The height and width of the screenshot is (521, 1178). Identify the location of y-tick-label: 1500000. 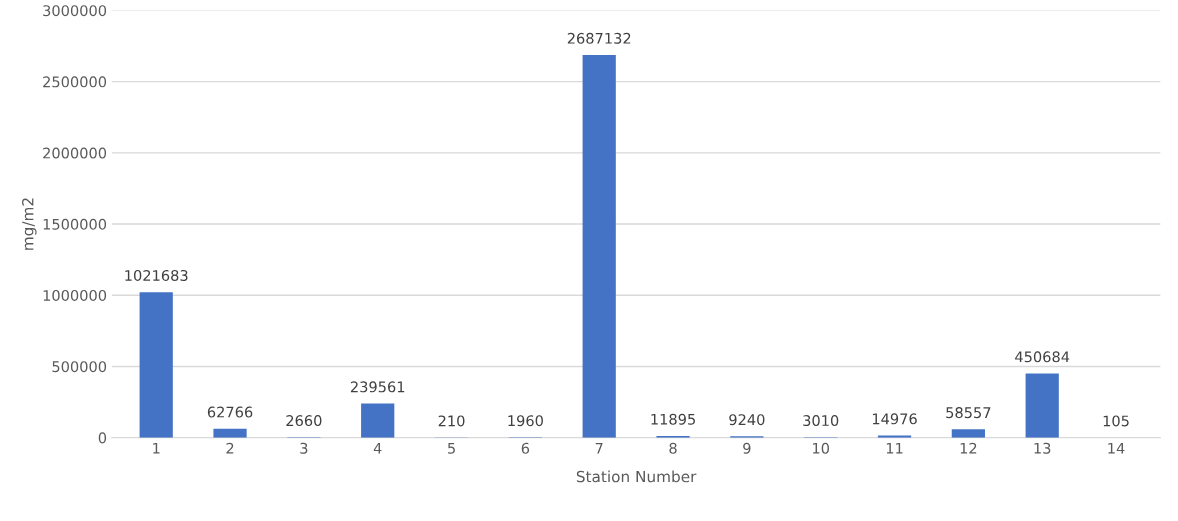
(75, 224).